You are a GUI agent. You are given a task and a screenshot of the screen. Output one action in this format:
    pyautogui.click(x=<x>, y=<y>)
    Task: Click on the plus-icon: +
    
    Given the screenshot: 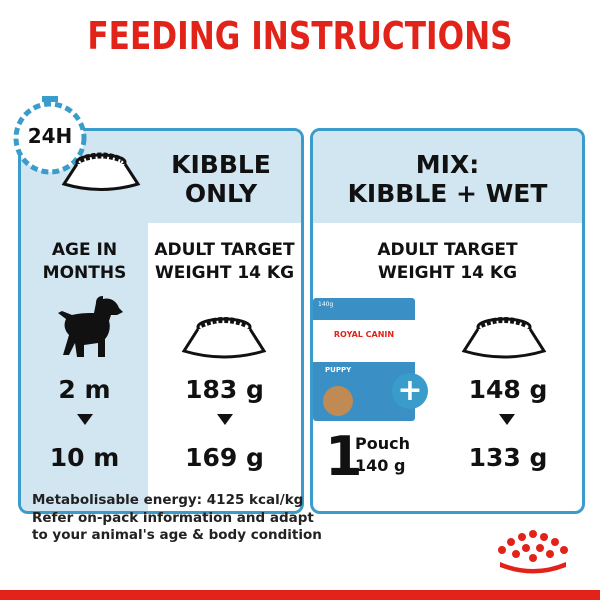 What is the action you would take?
    pyautogui.click(x=410, y=391)
    